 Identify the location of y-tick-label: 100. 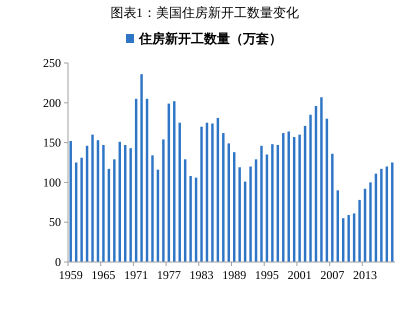
(52, 182).